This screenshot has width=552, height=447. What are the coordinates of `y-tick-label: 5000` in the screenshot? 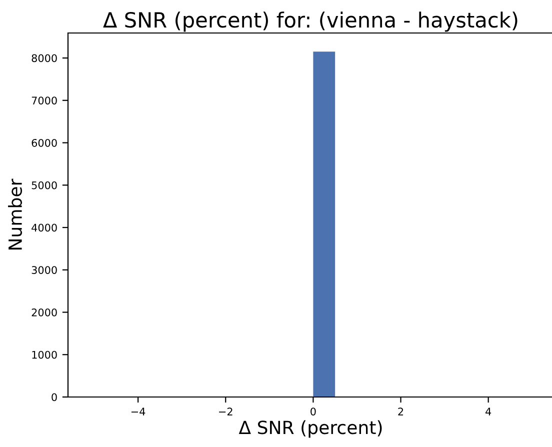 It's located at (44, 185).